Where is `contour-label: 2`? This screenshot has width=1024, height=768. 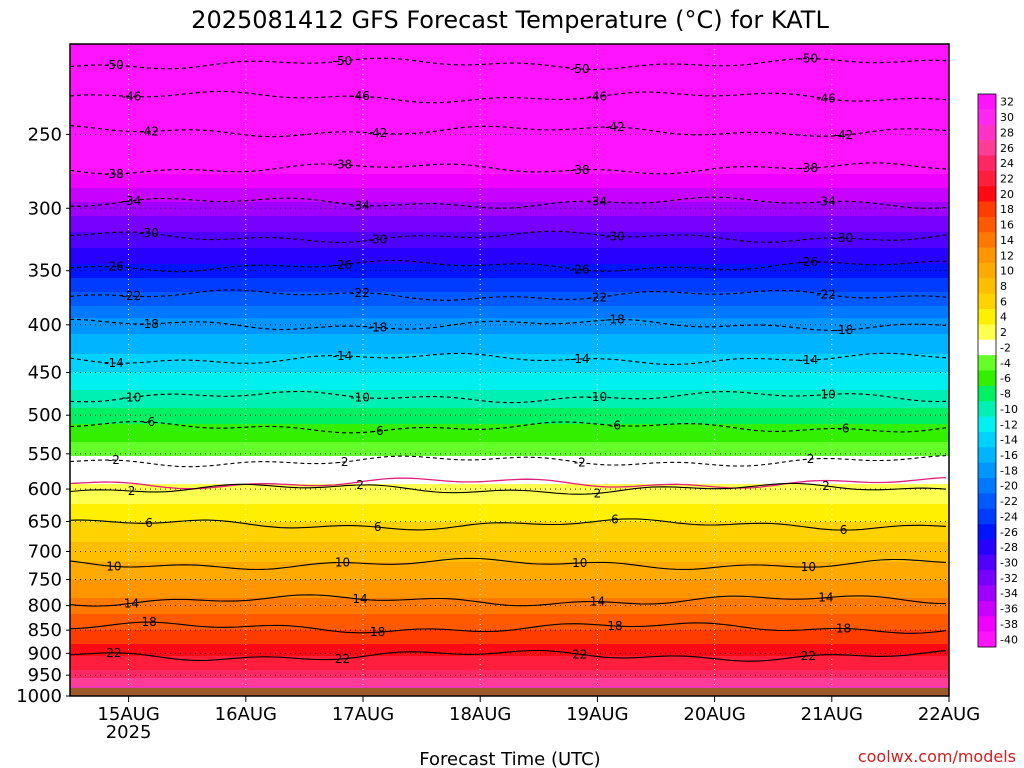
contour-label: 2 is located at coordinates (598, 493).